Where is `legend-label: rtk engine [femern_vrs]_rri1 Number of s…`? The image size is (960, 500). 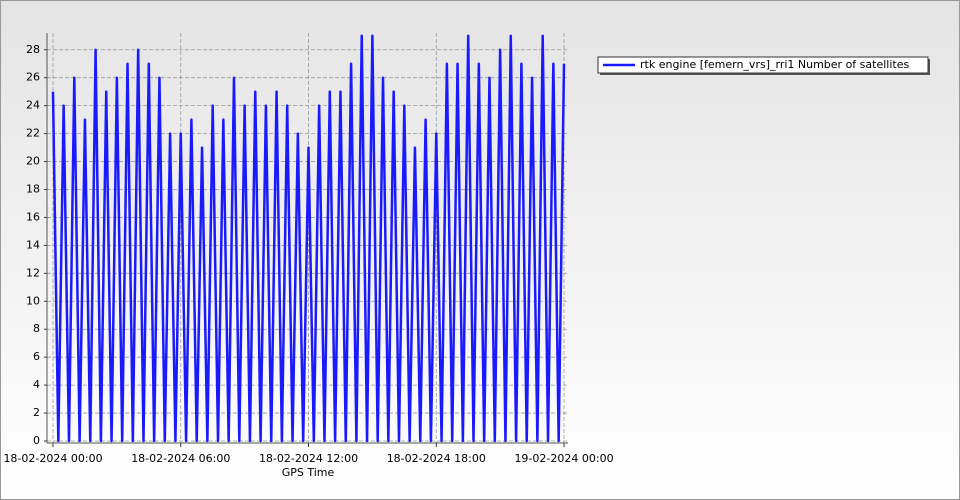 legend-label: rtk engine [femern_vrs]_rri1 Number of s… is located at coordinates (774, 64).